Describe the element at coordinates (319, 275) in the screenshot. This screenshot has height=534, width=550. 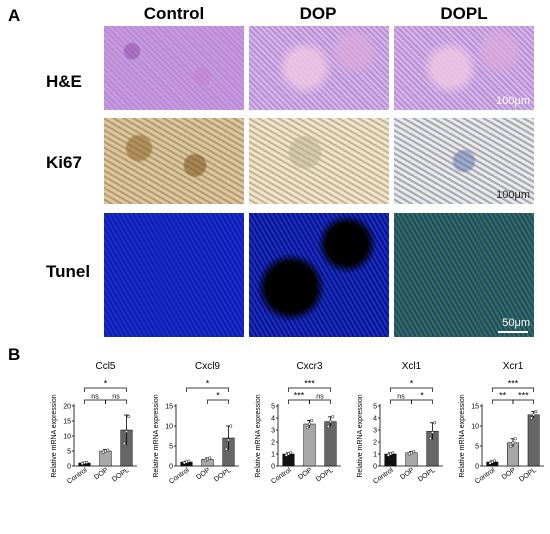
I see `tunel-dop-image` at that location.